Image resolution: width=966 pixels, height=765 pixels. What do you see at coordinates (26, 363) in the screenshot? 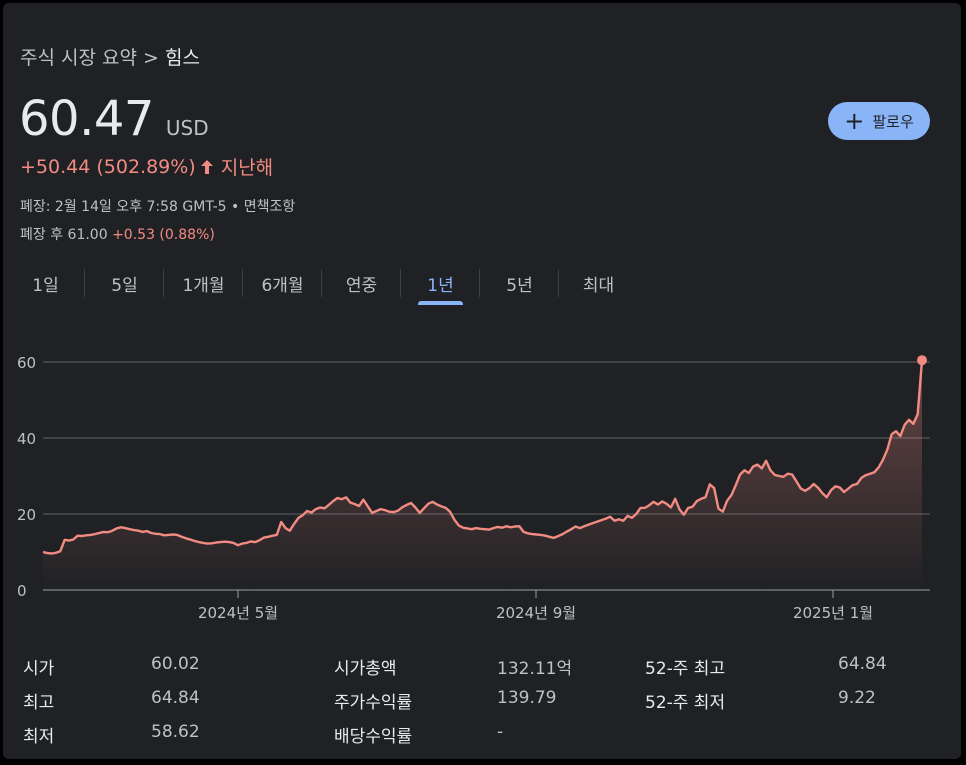
I see `y-tick-label: 60` at bounding box center [26, 363].